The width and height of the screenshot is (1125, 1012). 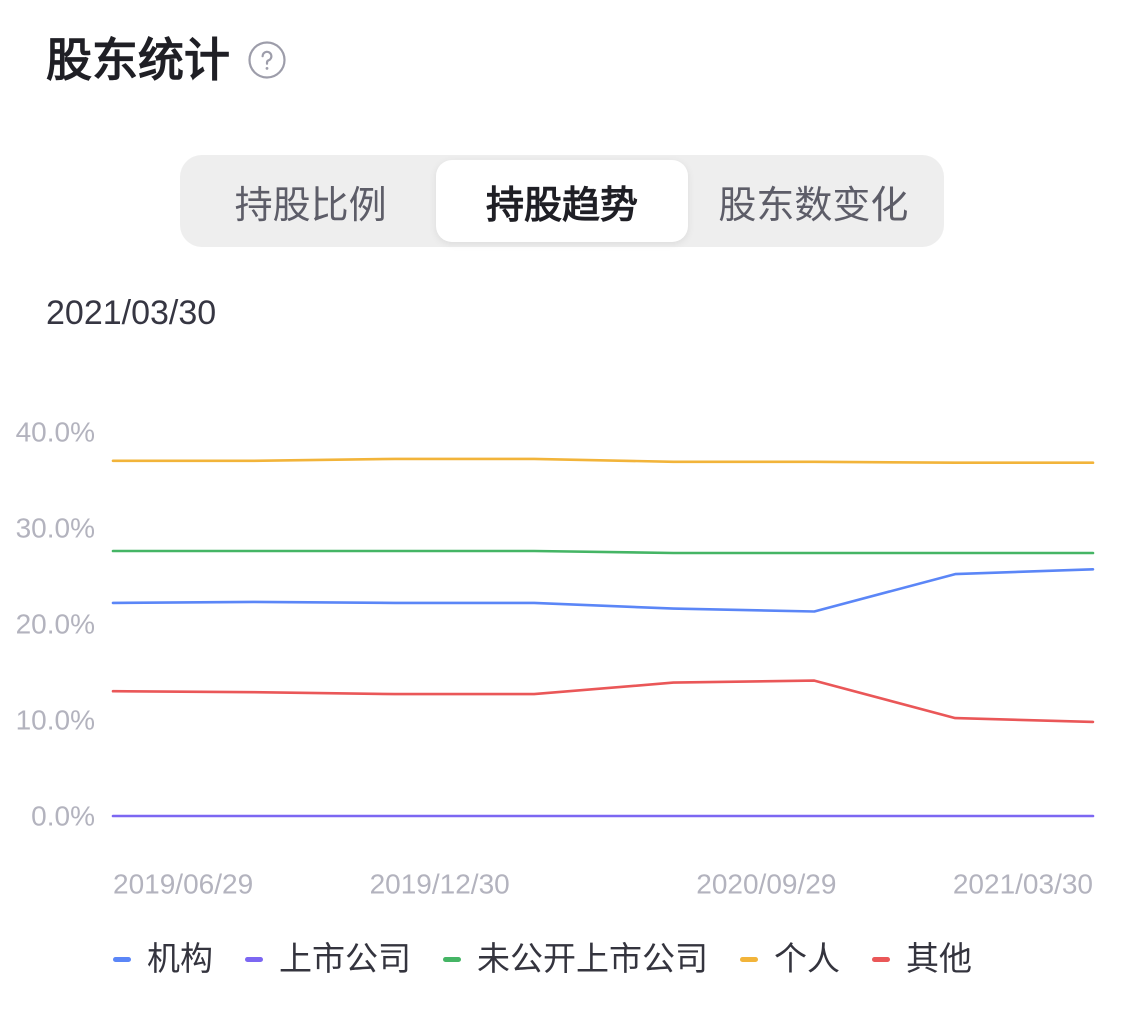 I want to click on segmented-tab-bar: 持股比例 持股趋势 股东数变化, so click(x=562, y=201).